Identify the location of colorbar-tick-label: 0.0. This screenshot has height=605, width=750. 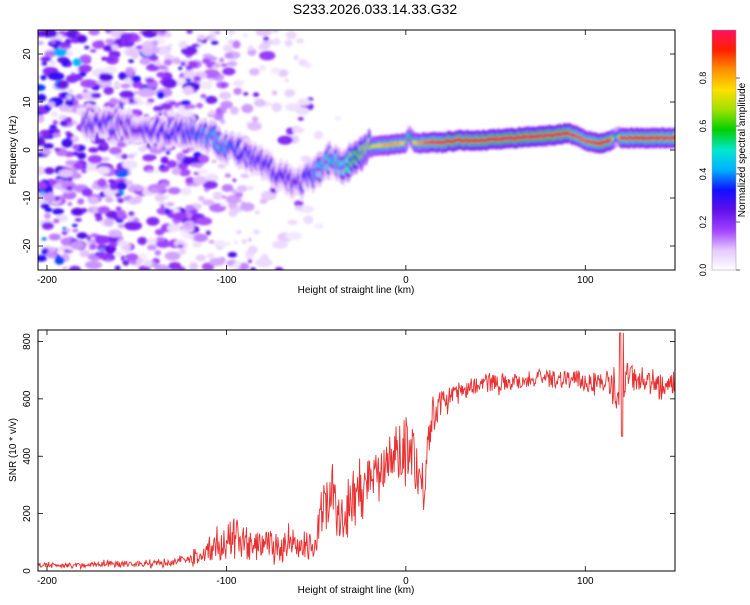
(703, 270).